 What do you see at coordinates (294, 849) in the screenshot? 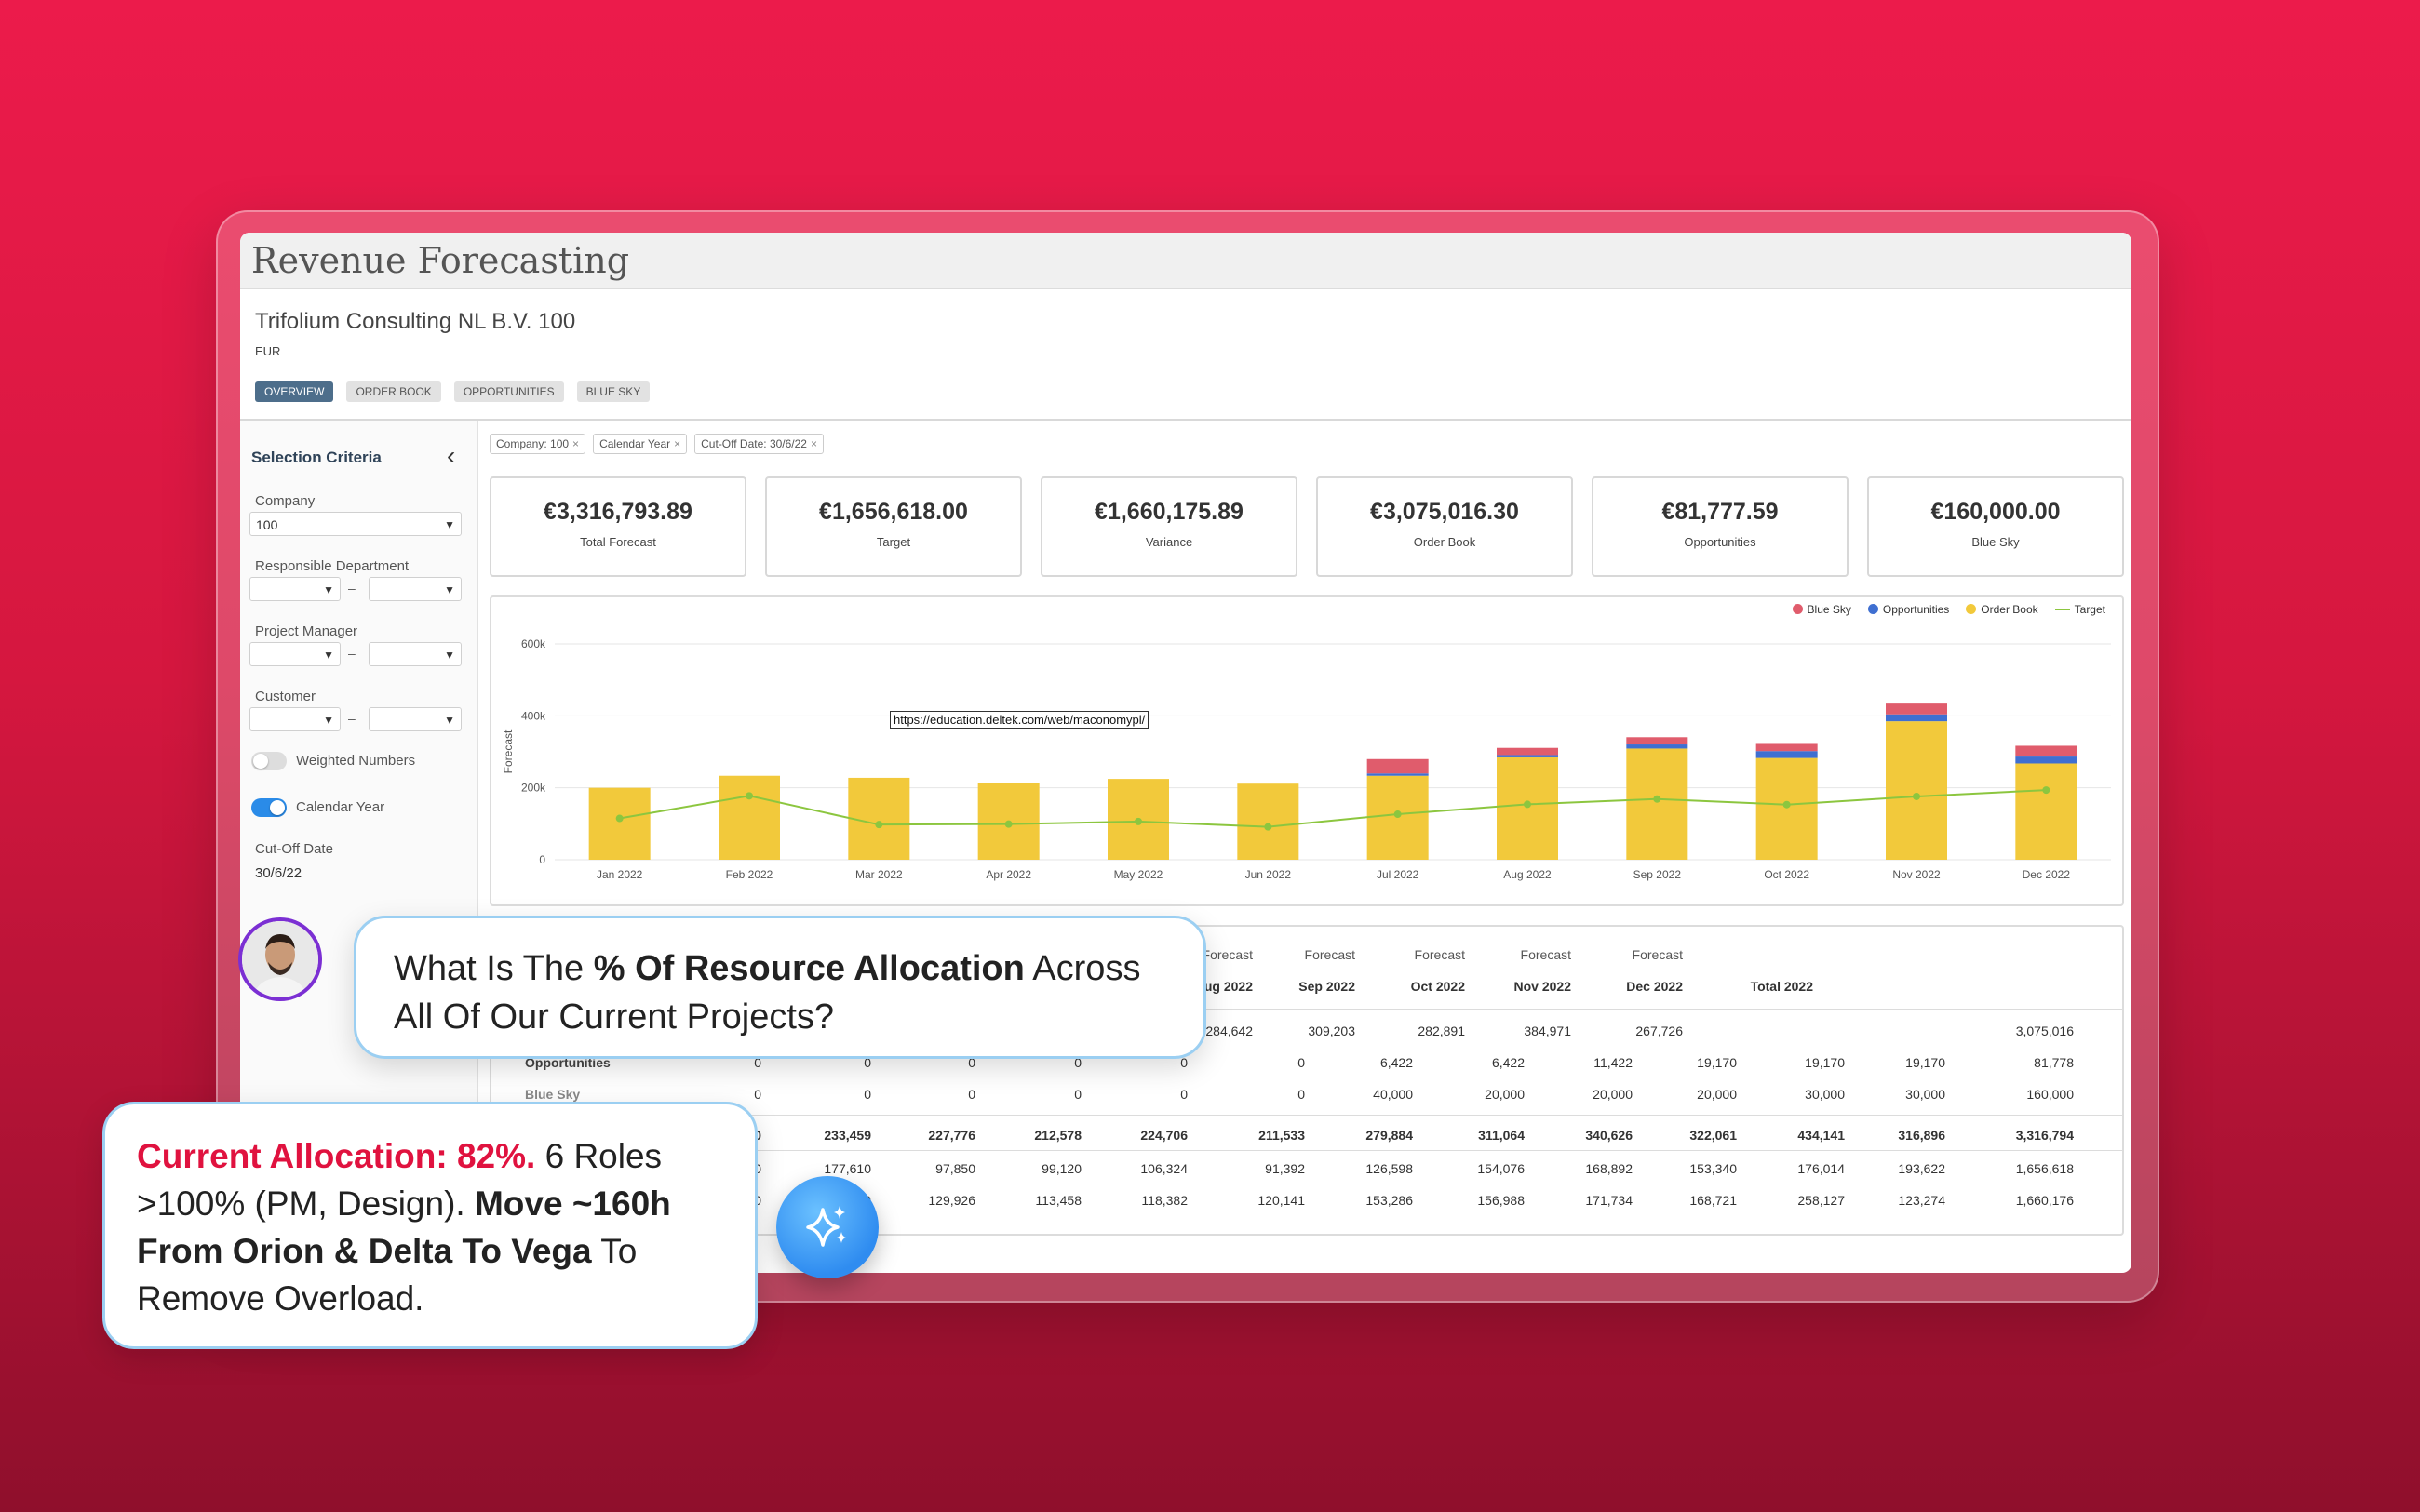
I see `cutoff-date-label: Cut-Off Date` at bounding box center [294, 849].